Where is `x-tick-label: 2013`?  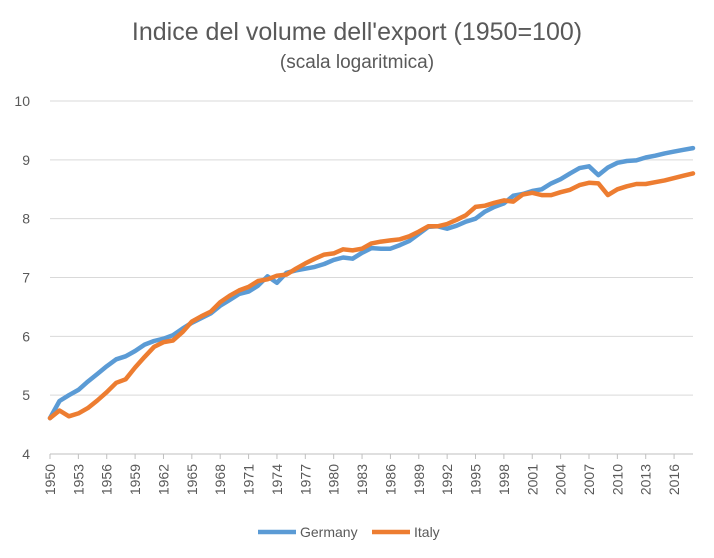
x-tick-label: 2013 is located at coordinates (646, 479).